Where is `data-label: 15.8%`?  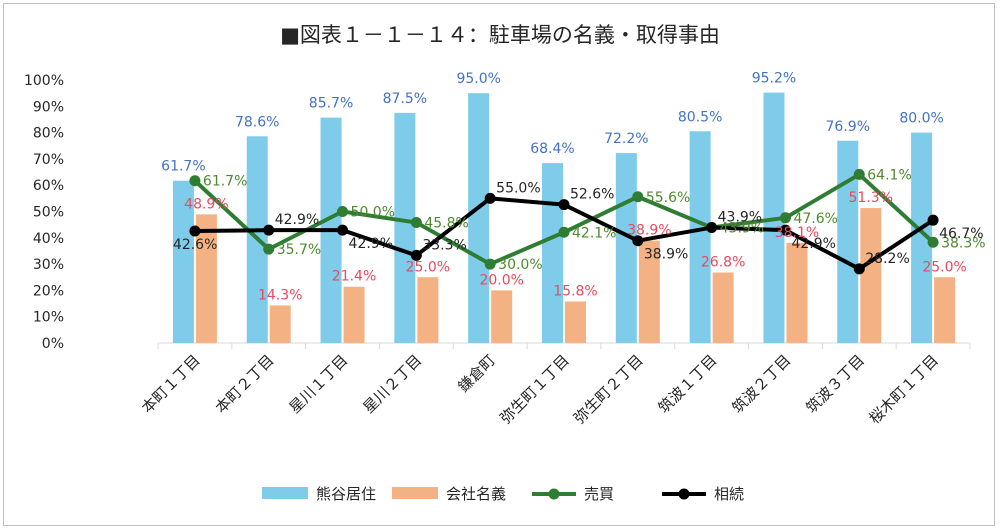 data-label: 15.8% is located at coordinates (575, 291).